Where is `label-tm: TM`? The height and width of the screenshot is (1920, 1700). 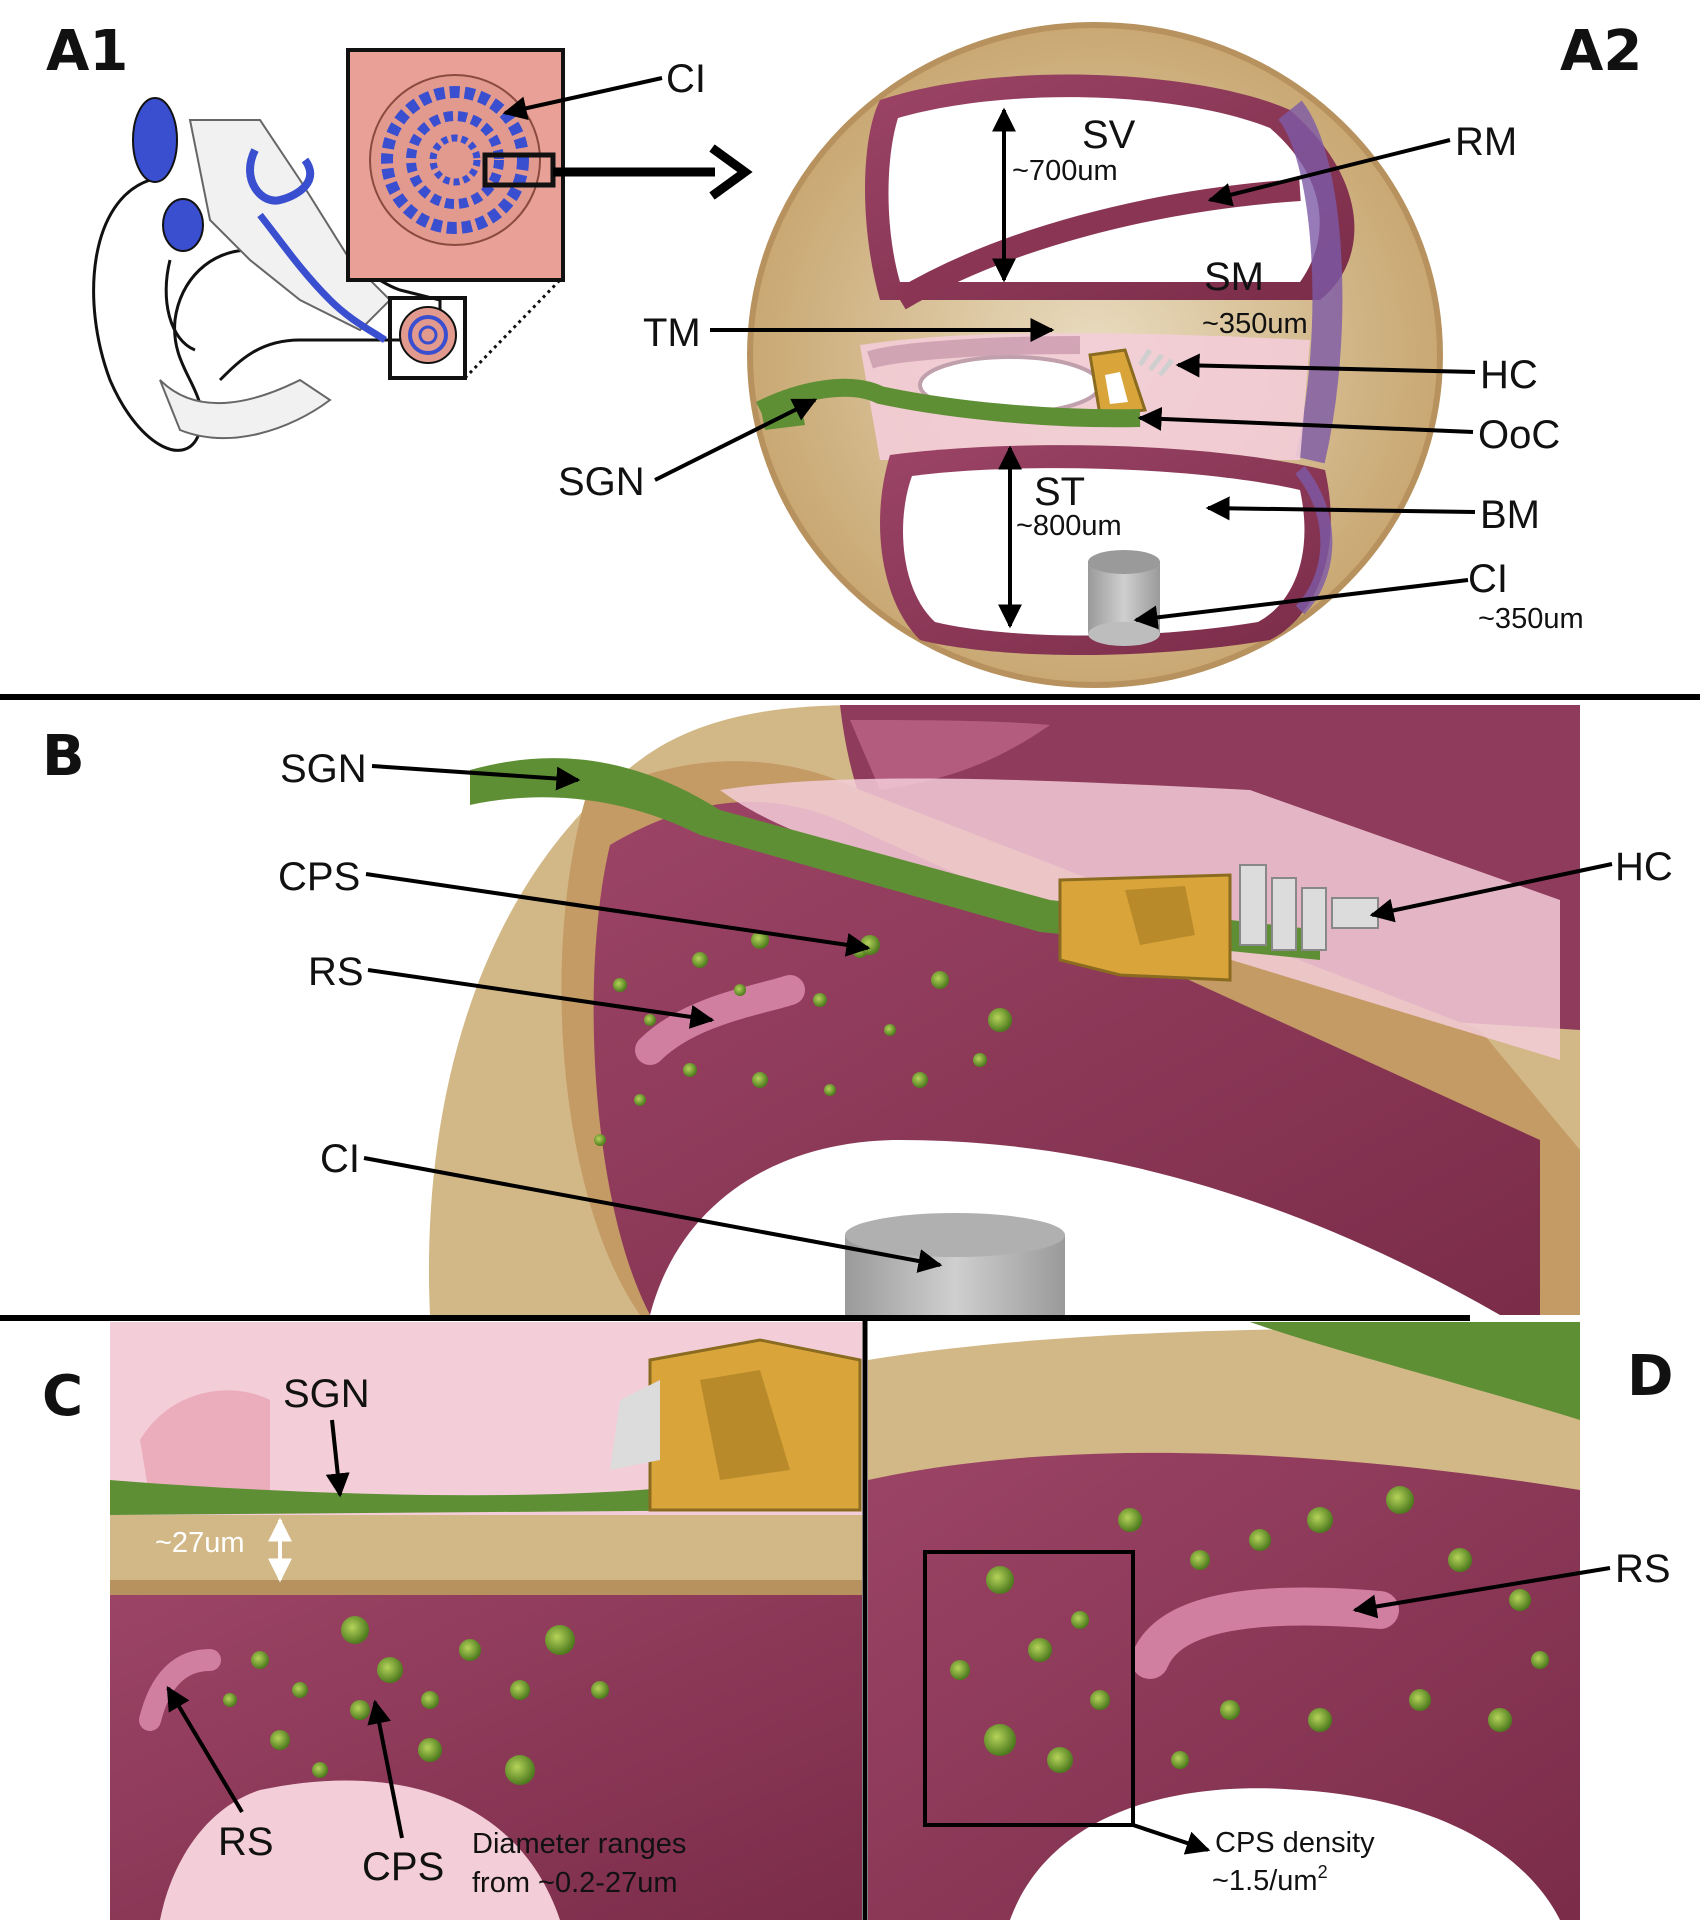
label-tm: TM is located at coordinates (672, 333).